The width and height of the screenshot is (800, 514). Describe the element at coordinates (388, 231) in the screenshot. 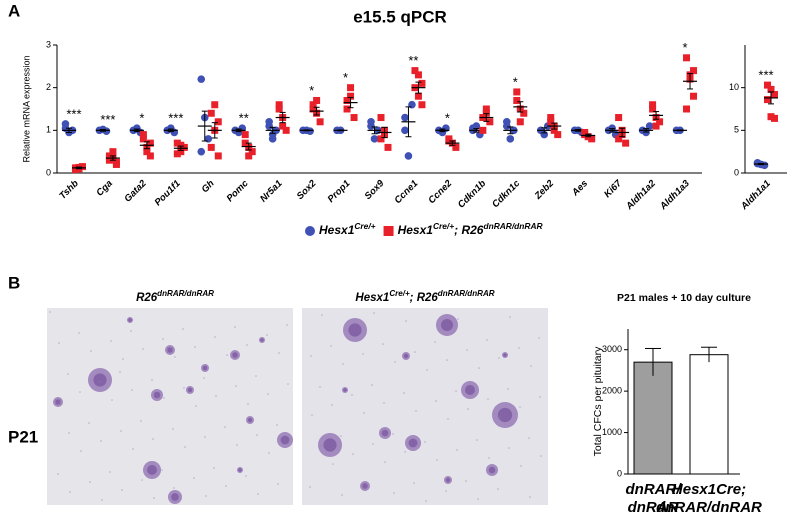

I see `legend-marker` at that location.